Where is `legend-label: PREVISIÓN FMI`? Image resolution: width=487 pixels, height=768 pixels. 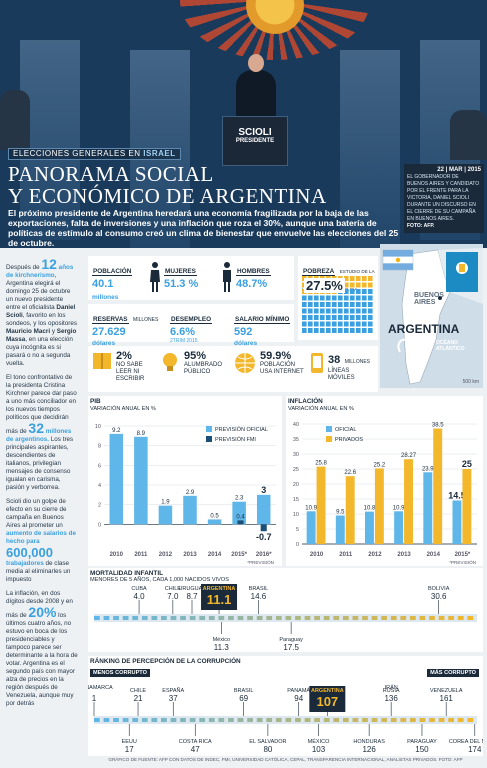 legend-label: PREVISIÓN FMI is located at coordinates (235, 439).